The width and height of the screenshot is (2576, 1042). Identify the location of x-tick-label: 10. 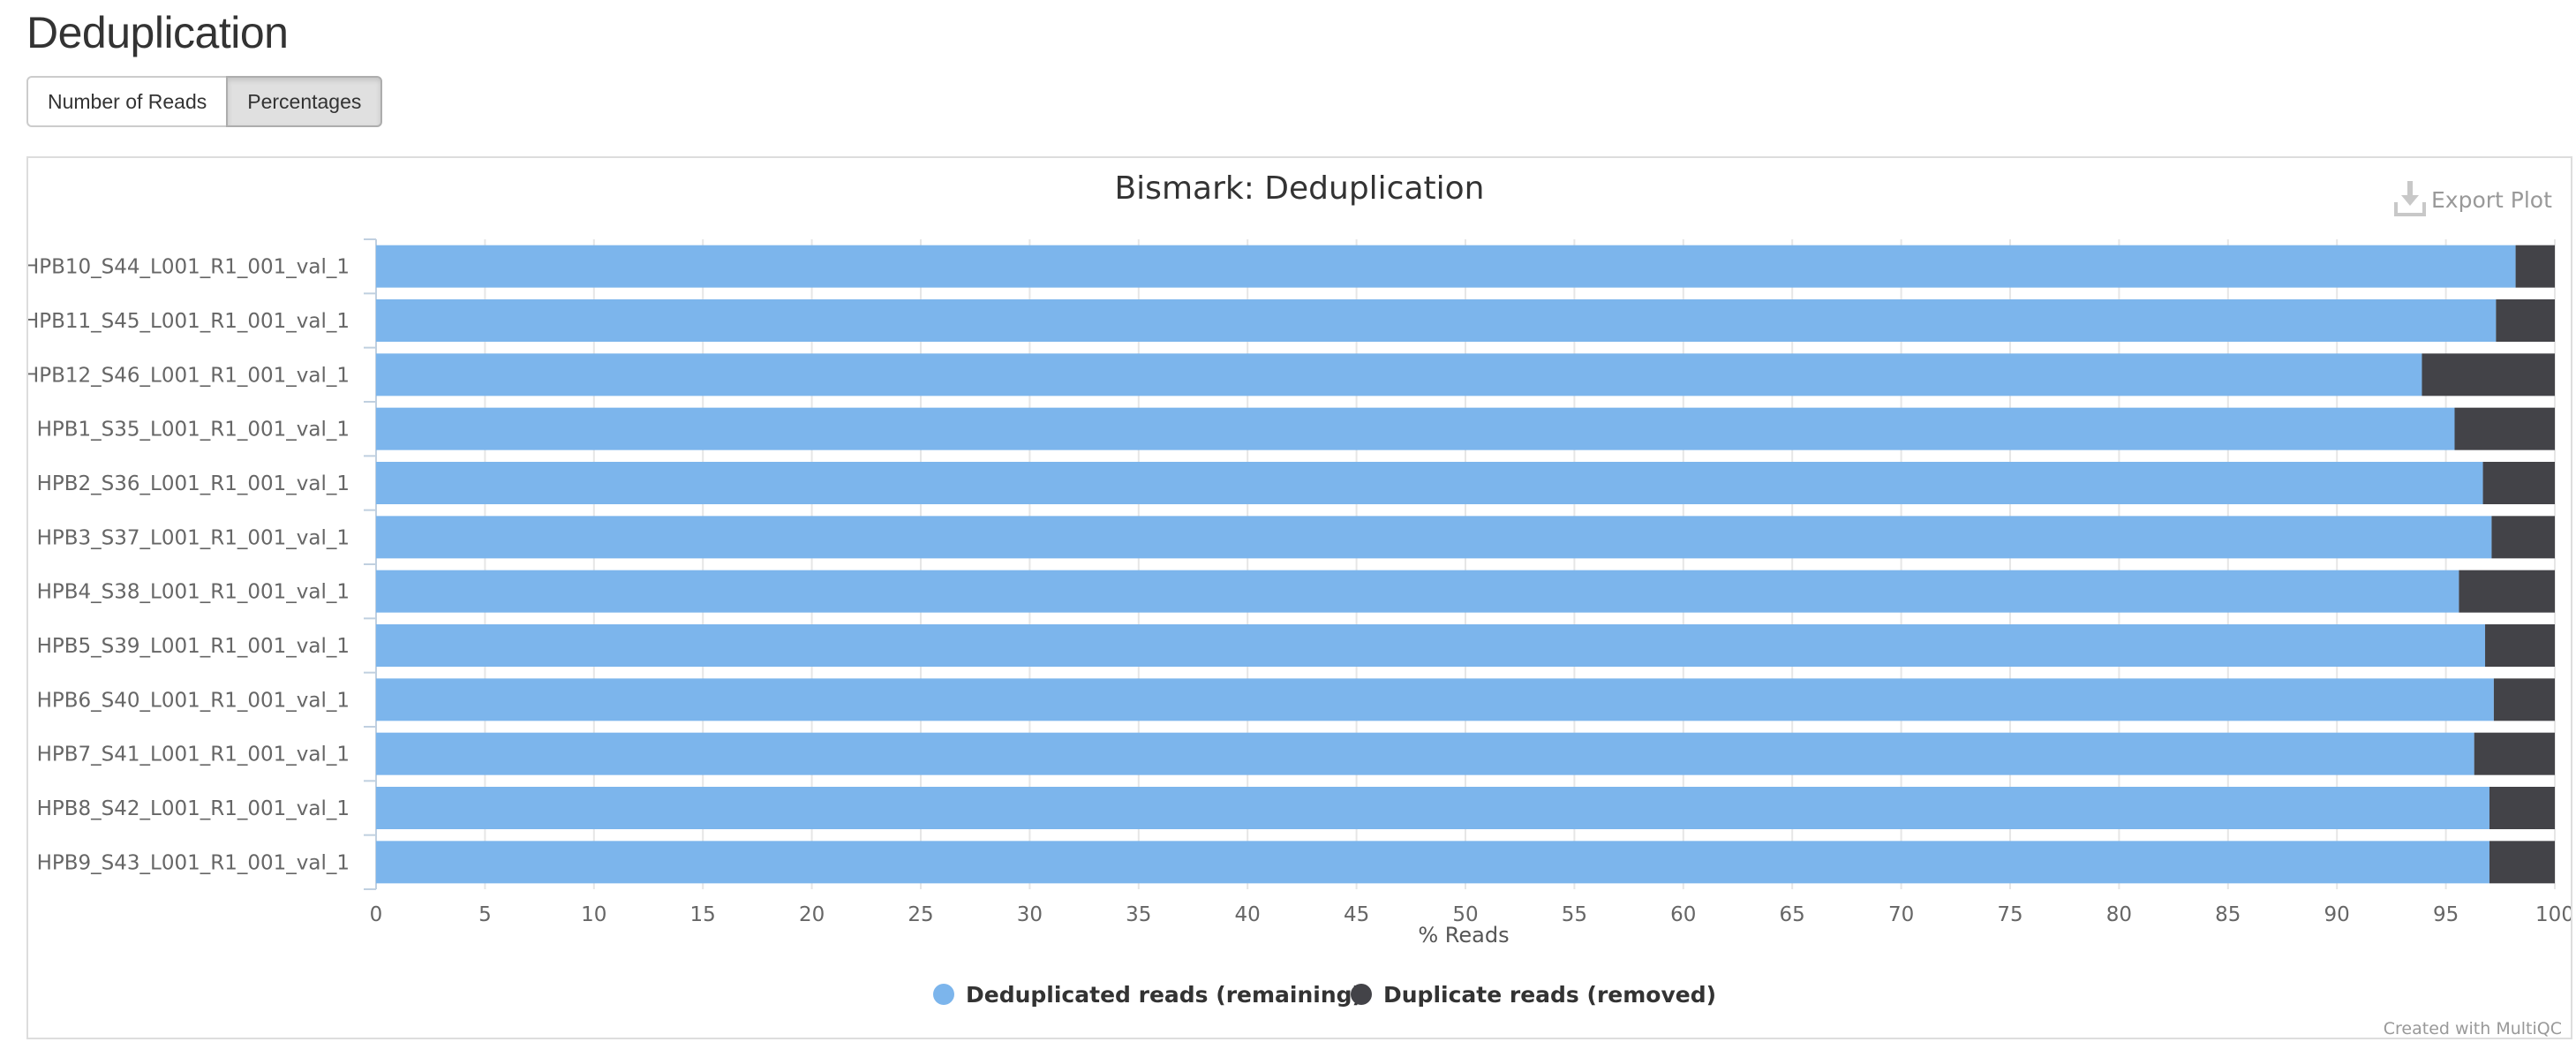
(594, 914).